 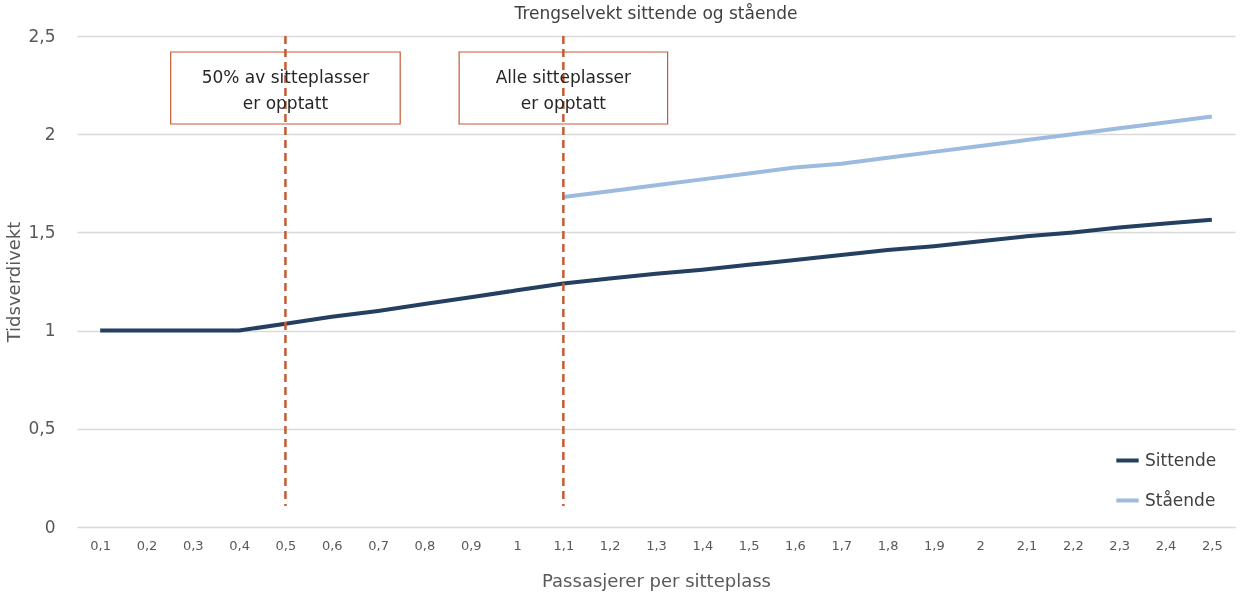 I want to click on x-tick-label: 2, so click(x=980, y=545).